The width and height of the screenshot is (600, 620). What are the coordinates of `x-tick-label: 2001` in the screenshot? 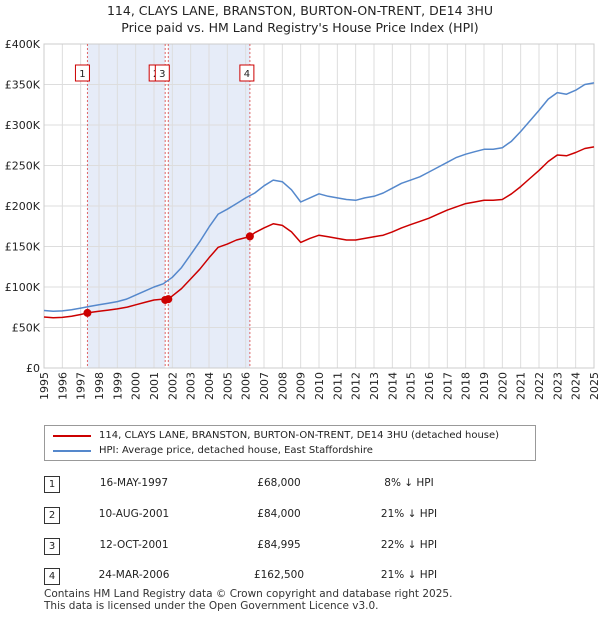 It's located at (154, 386).